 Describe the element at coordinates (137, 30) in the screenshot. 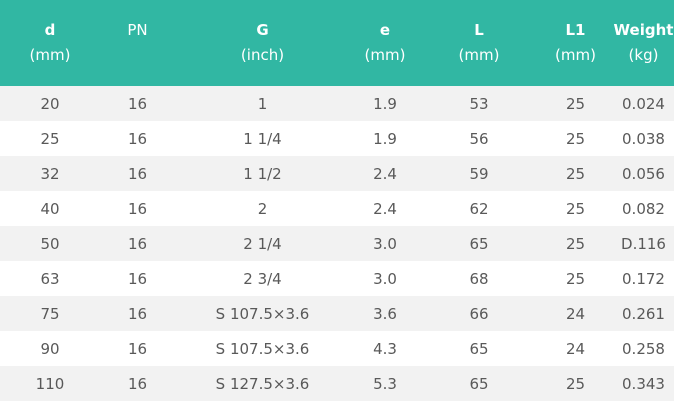

I see `column-header-name: PN` at that location.